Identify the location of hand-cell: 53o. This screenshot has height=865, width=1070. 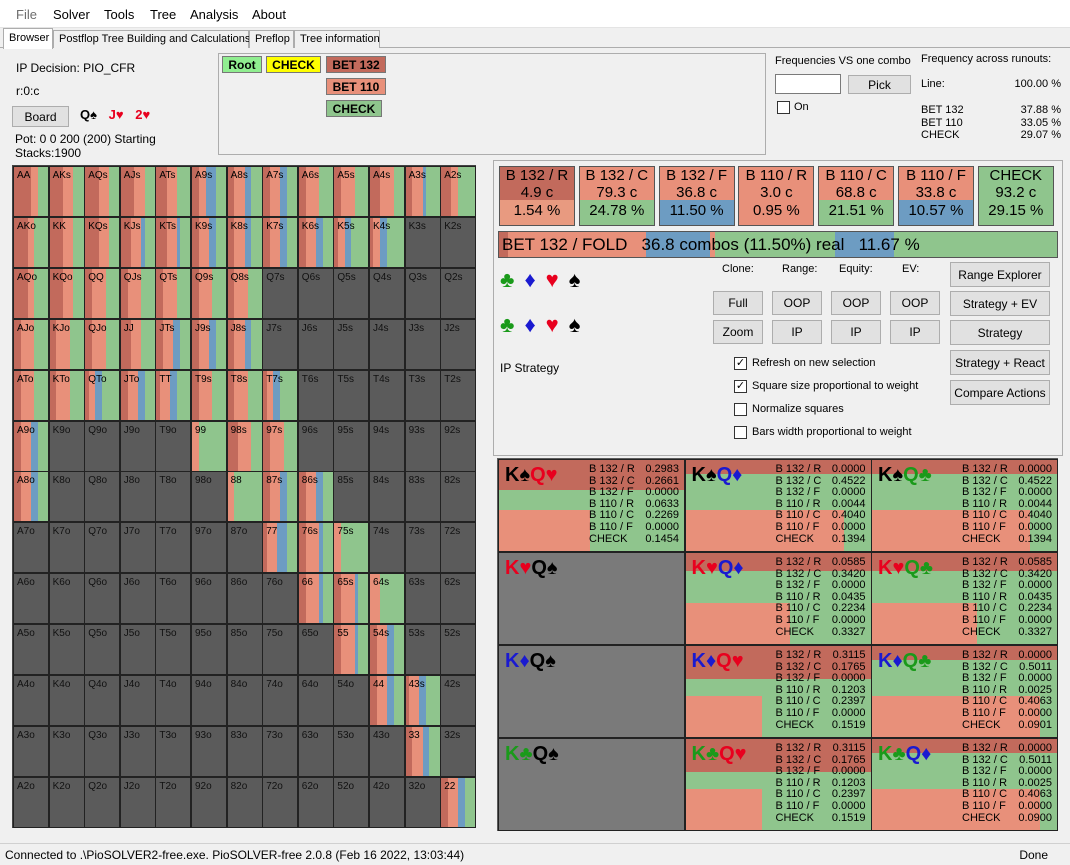
(351, 751).